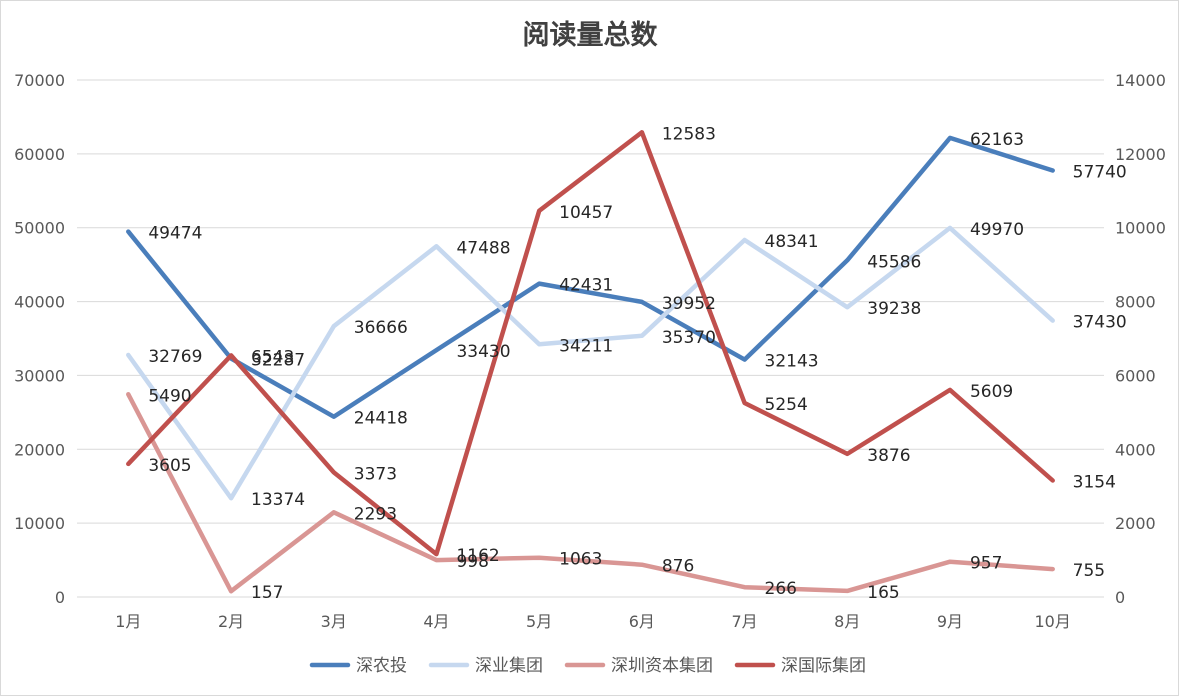  I want to click on right-tick-label: 4000, so click(1135, 449).